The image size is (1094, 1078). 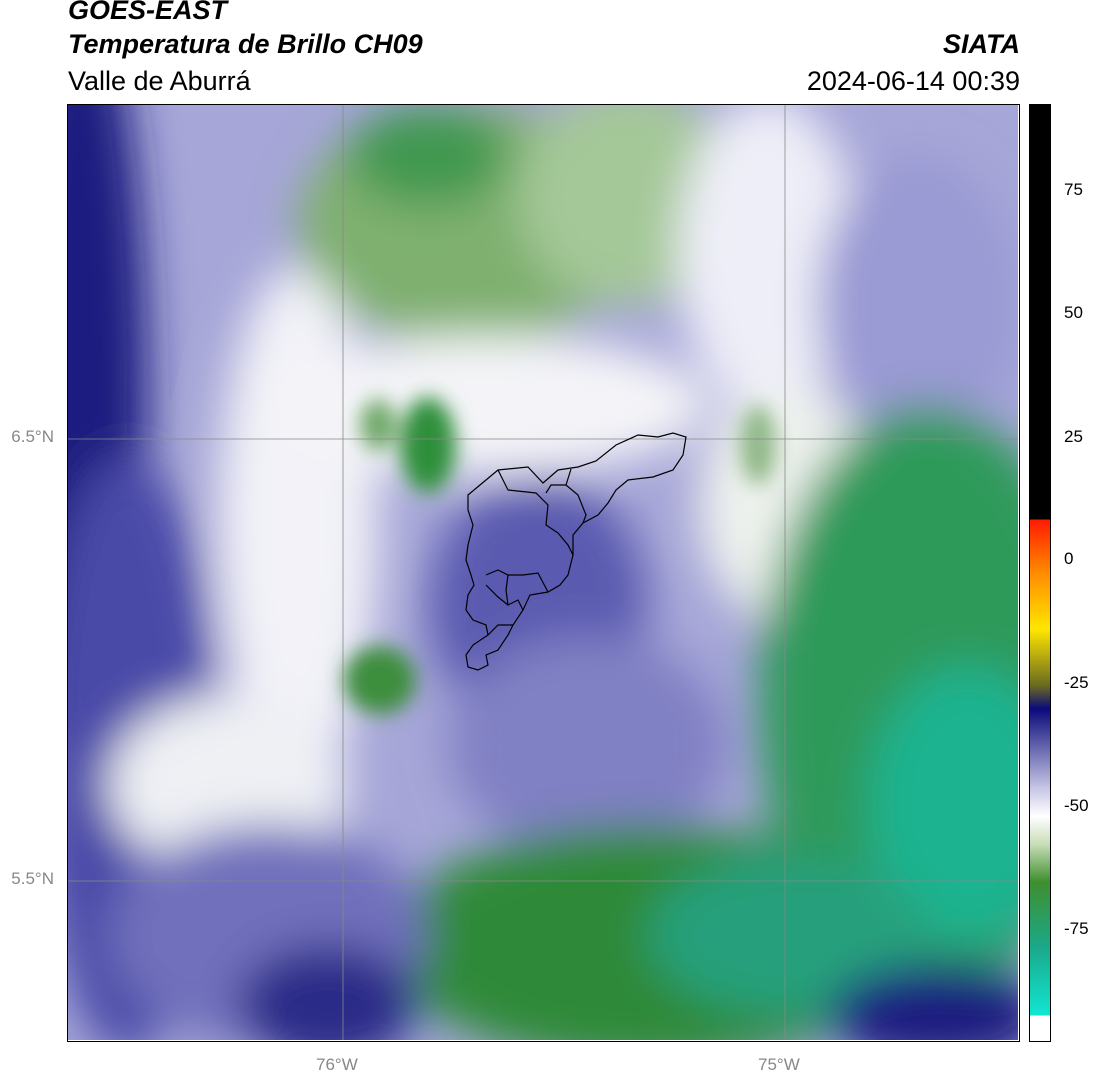 What do you see at coordinates (981, 44) in the screenshot?
I see `institution-label: SIATA` at bounding box center [981, 44].